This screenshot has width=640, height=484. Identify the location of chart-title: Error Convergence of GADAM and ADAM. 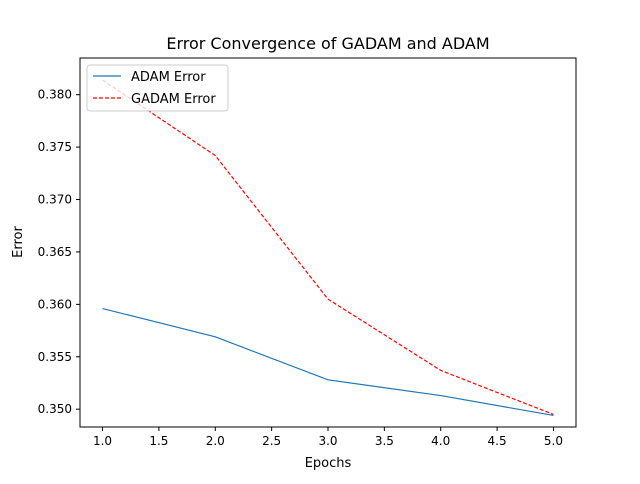
(327, 43).